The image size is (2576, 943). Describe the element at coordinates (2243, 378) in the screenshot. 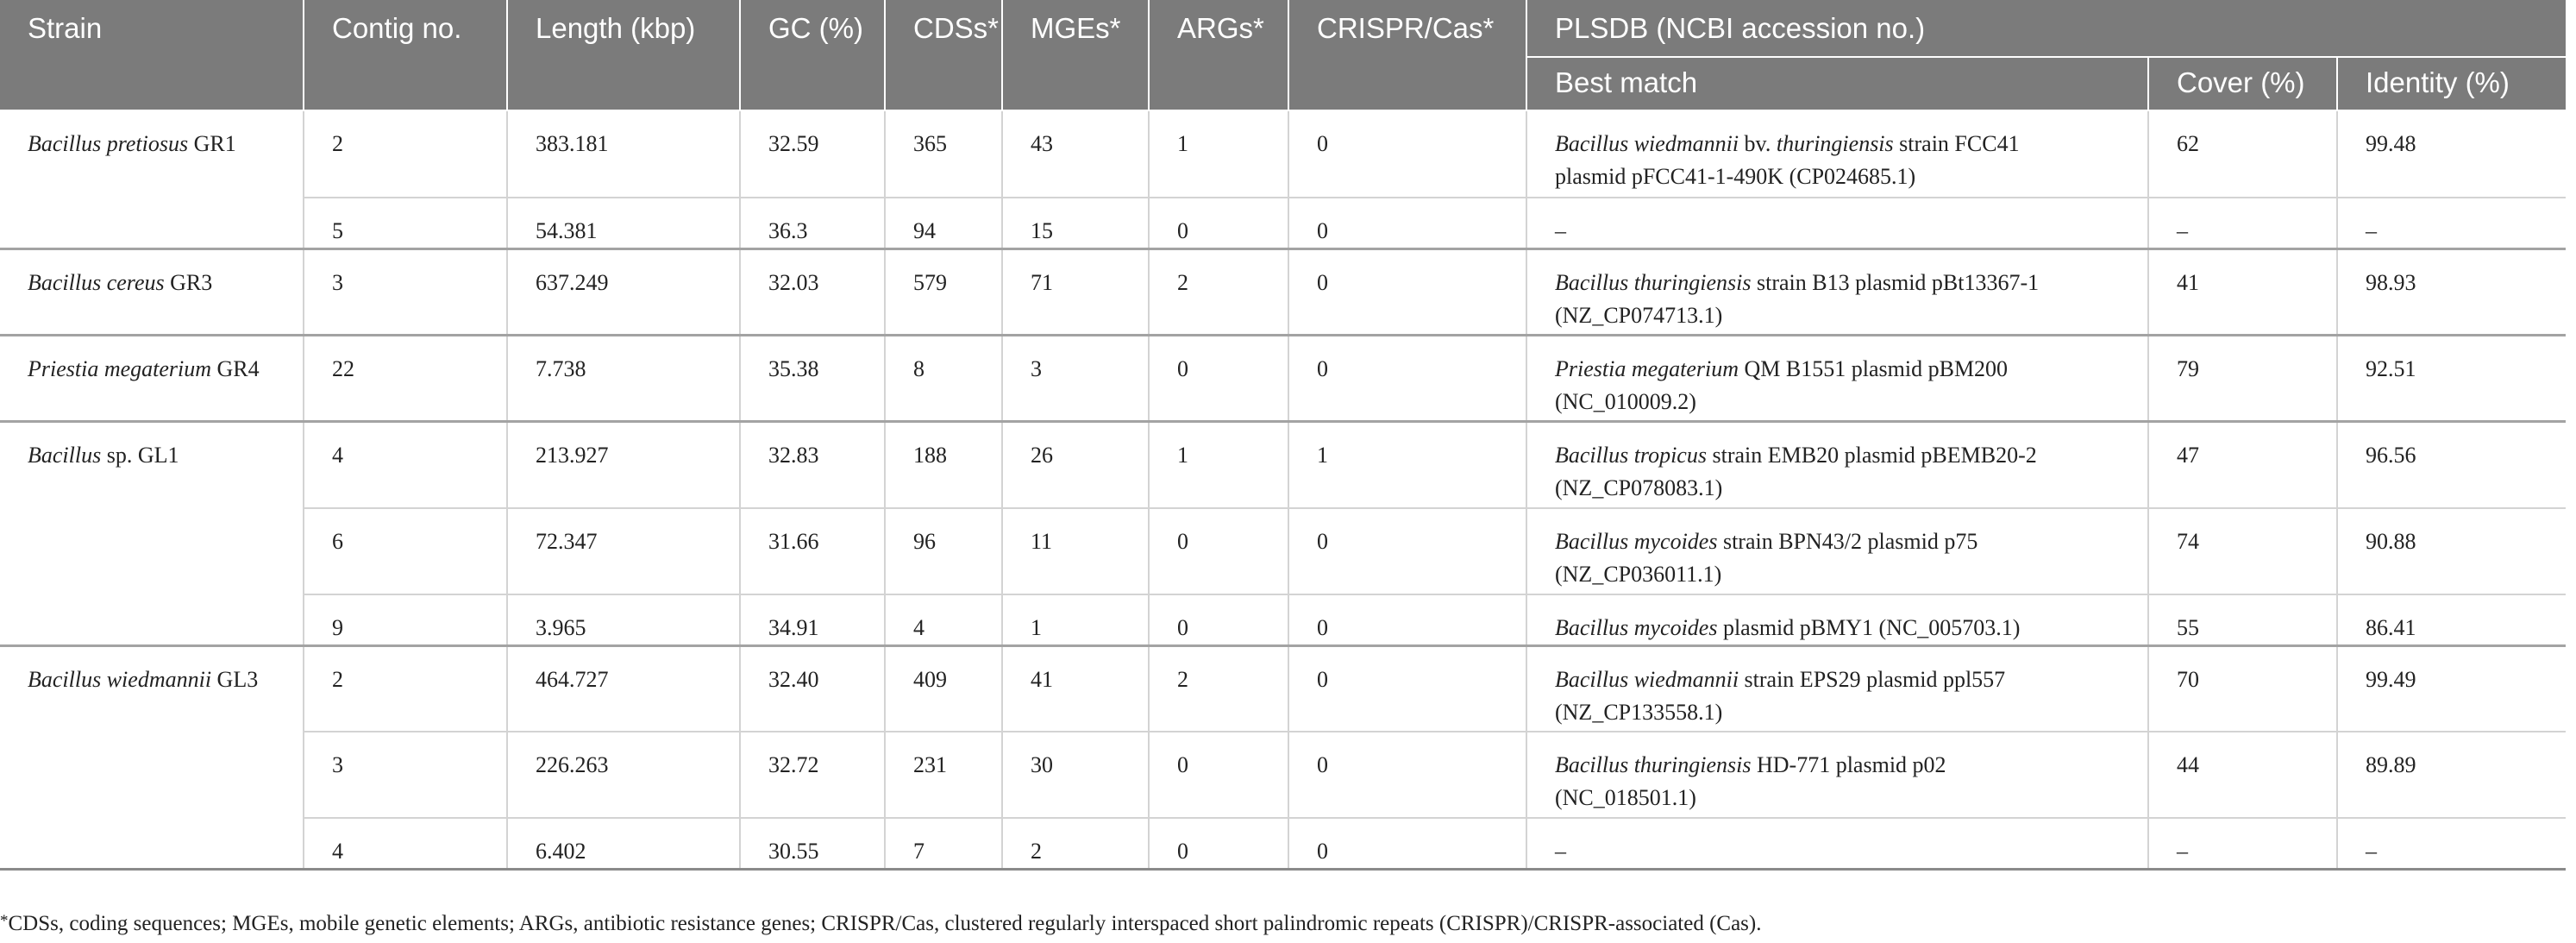

I see `cell-cover: 79` at that location.